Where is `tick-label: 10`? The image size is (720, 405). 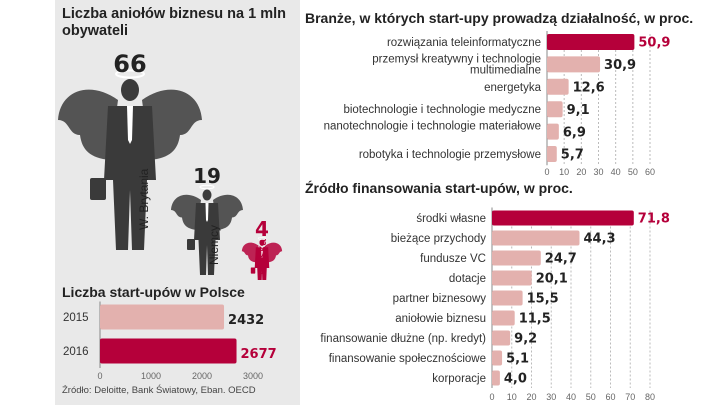 tick-label: 10 is located at coordinates (512, 397).